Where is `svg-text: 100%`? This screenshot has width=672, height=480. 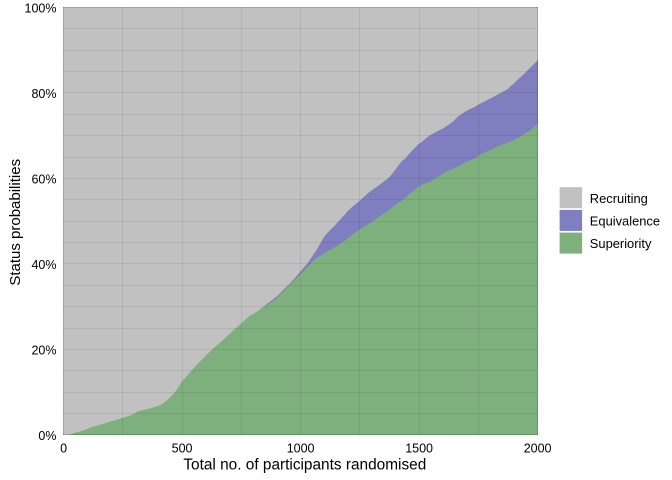
svg-text: 100% is located at coordinates (41, 8).